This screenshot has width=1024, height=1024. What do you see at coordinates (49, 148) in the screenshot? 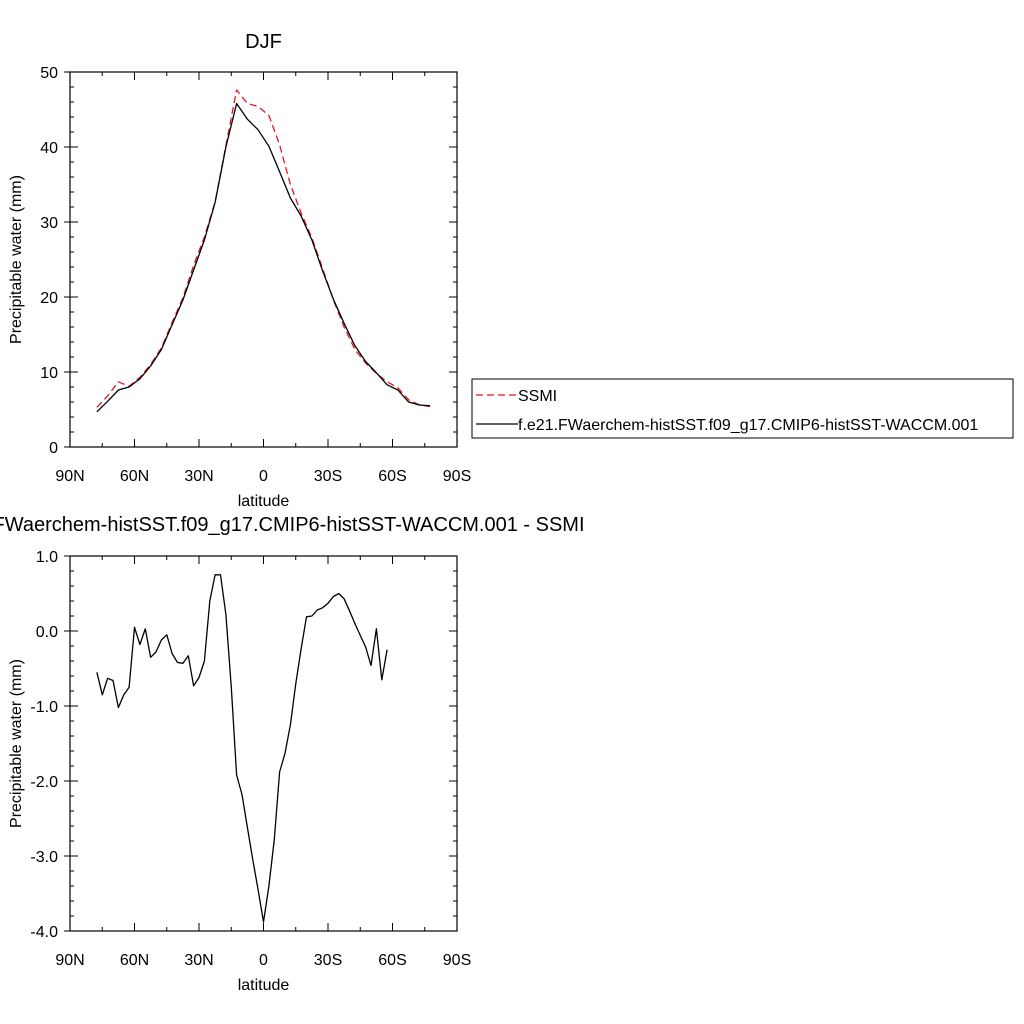
I see `y-tick-label: 40` at bounding box center [49, 148].